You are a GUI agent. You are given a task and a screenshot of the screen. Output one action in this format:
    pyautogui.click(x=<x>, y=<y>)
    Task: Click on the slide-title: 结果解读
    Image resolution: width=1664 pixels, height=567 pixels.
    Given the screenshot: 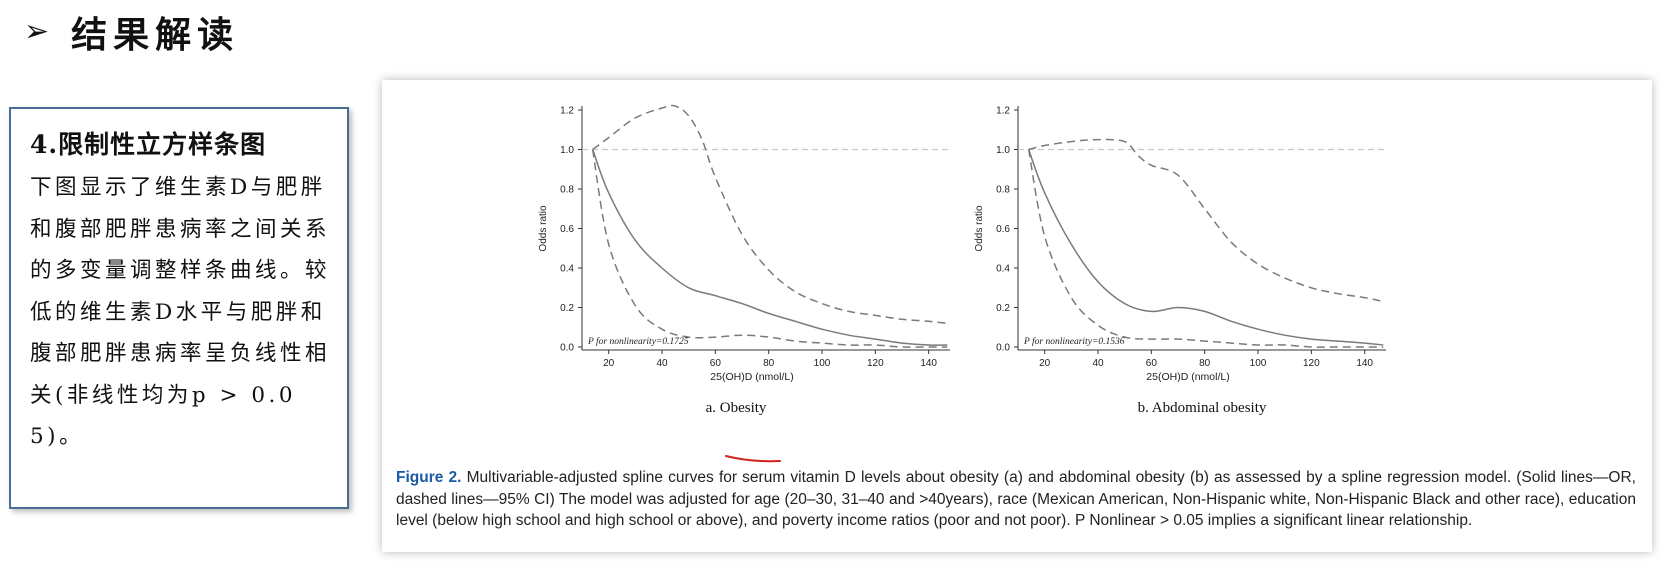 What is the action you would take?
    pyautogui.click(x=155, y=35)
    